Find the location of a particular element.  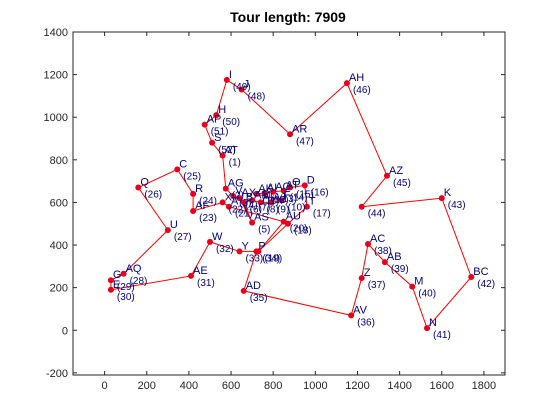

visit-order-label: (13) is located at coordinates (288, 199).